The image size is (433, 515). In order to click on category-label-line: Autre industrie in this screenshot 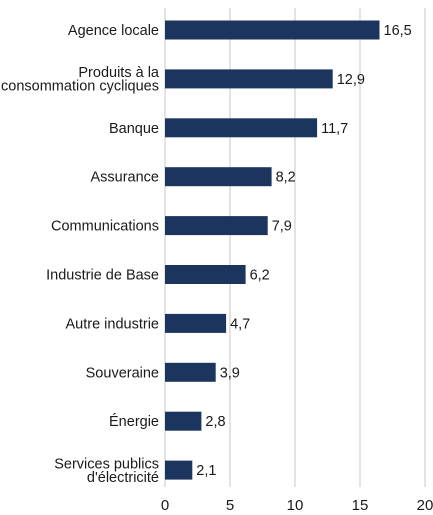, I will do `click(113, 324)`.